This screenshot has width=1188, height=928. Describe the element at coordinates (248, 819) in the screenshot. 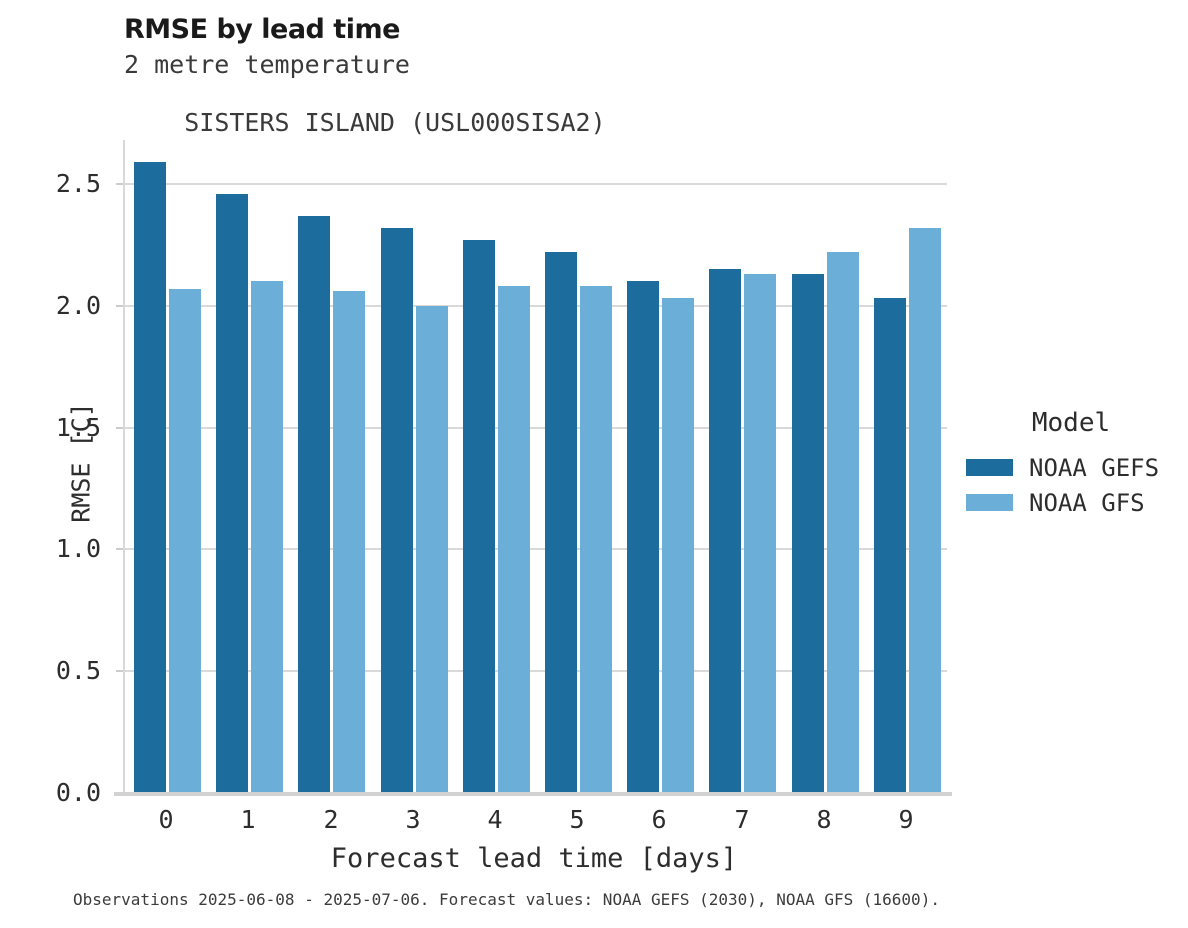

I see `x-tick-label-1: 1` at that location.